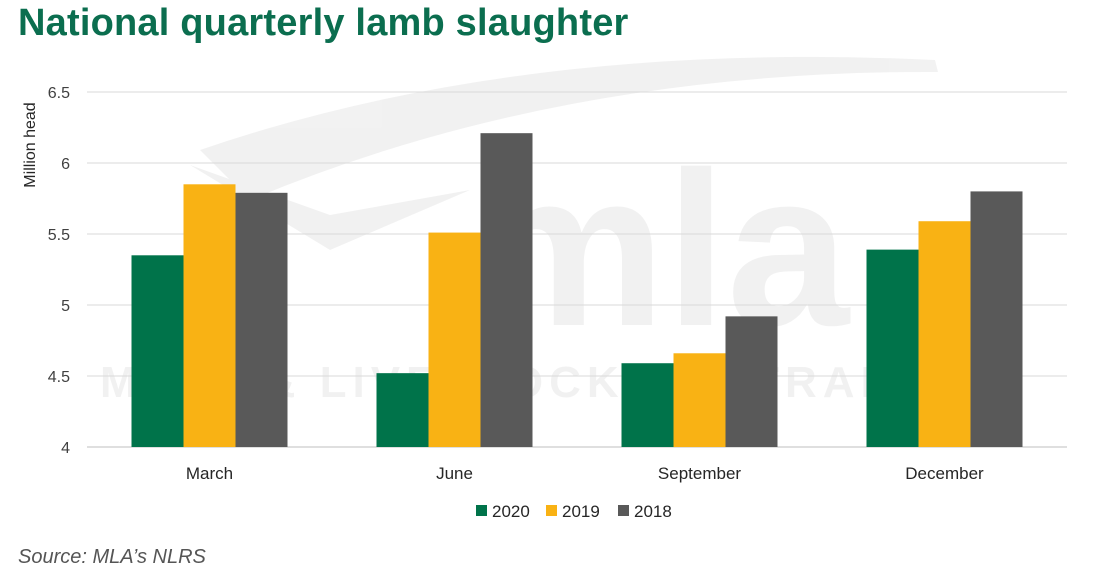 The height and width of the screenshot is (580, 1109). I want to click on bar-2020-september, so click(647, 405).